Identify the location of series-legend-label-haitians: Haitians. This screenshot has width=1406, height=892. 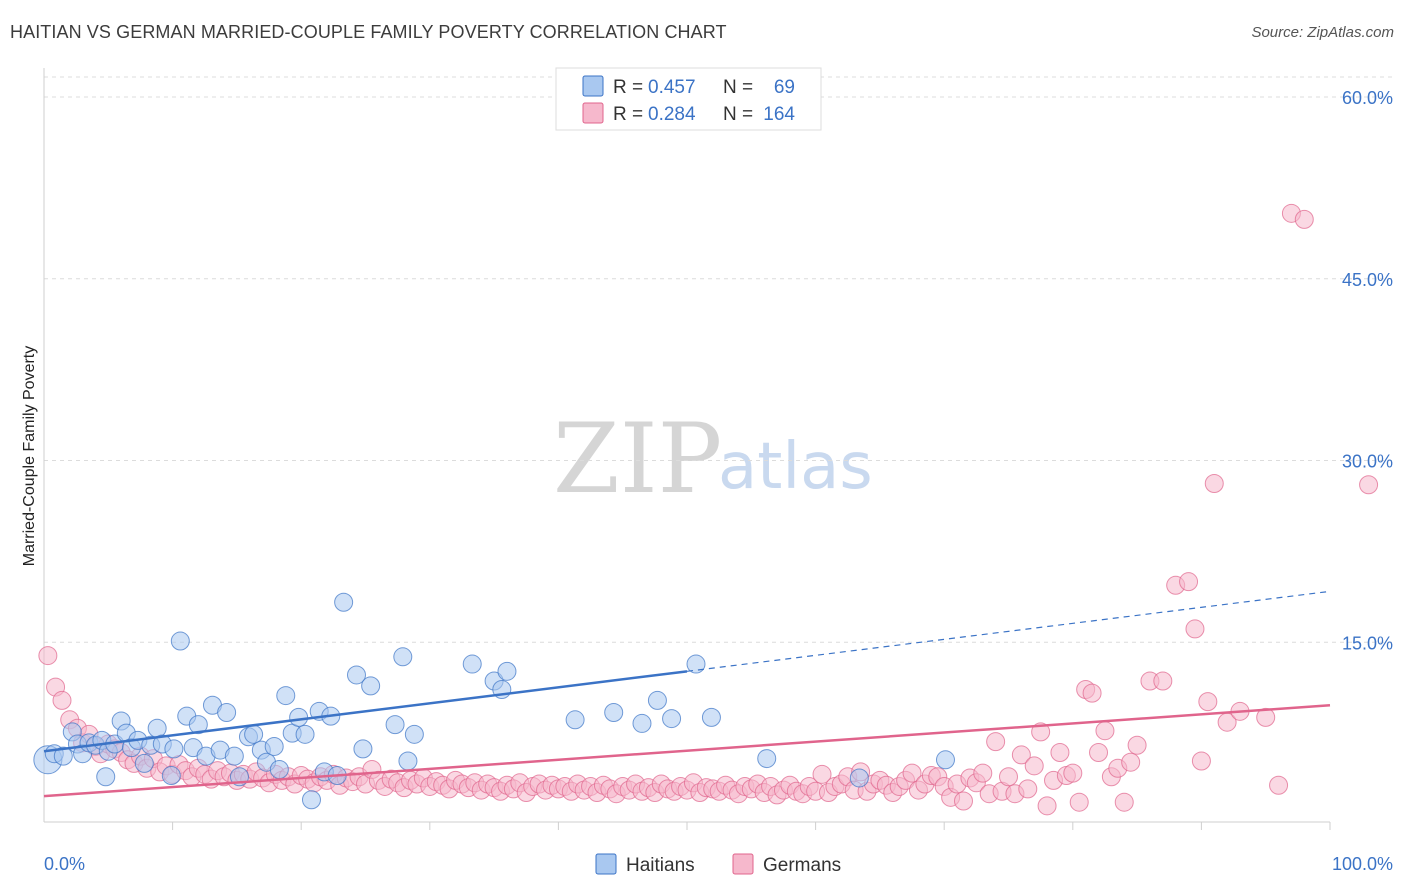
(660, 865).